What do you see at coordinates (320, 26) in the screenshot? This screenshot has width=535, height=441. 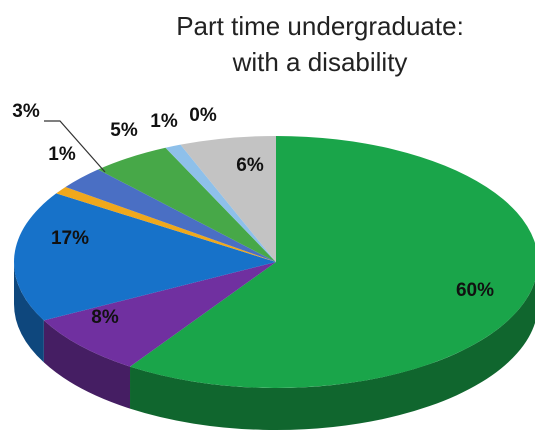 I see `chart-title-line-1: Part time undergraduate:` at bounding box center [320, 26].